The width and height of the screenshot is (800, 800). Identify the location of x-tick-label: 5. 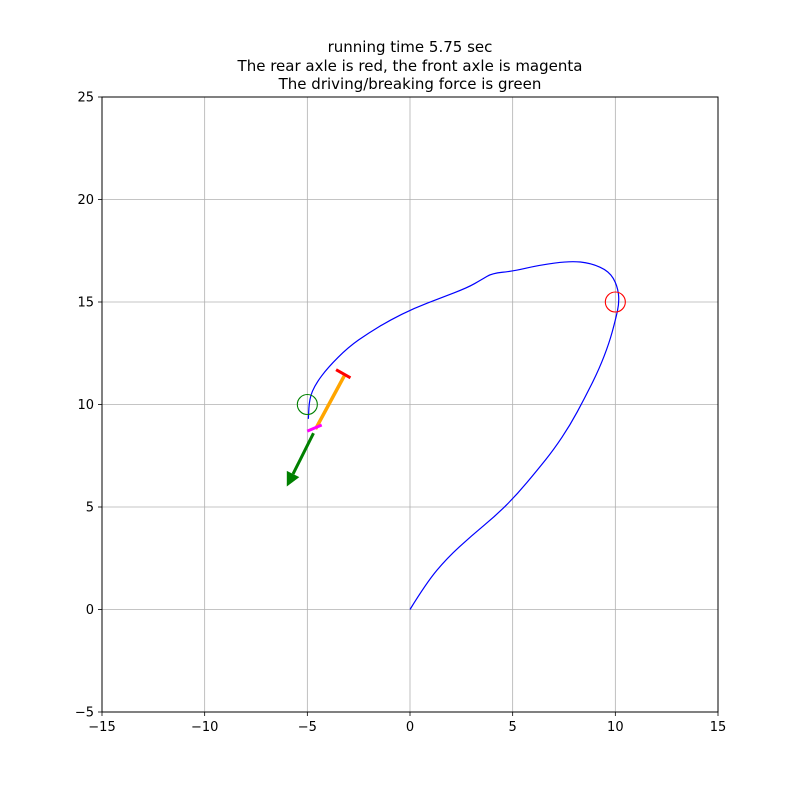
(513, 727).